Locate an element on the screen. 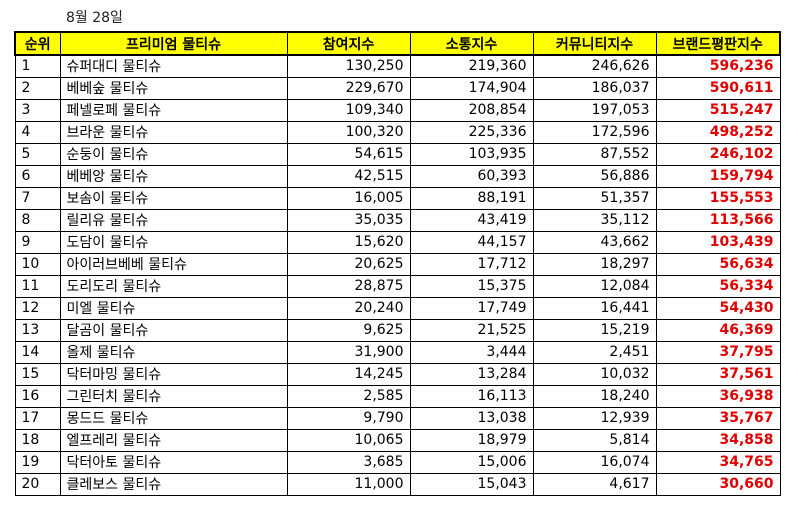  table-row: 14 올제 물티슈 31,900 3,444 2,451 37,795 is located at coordinates (397, 352).